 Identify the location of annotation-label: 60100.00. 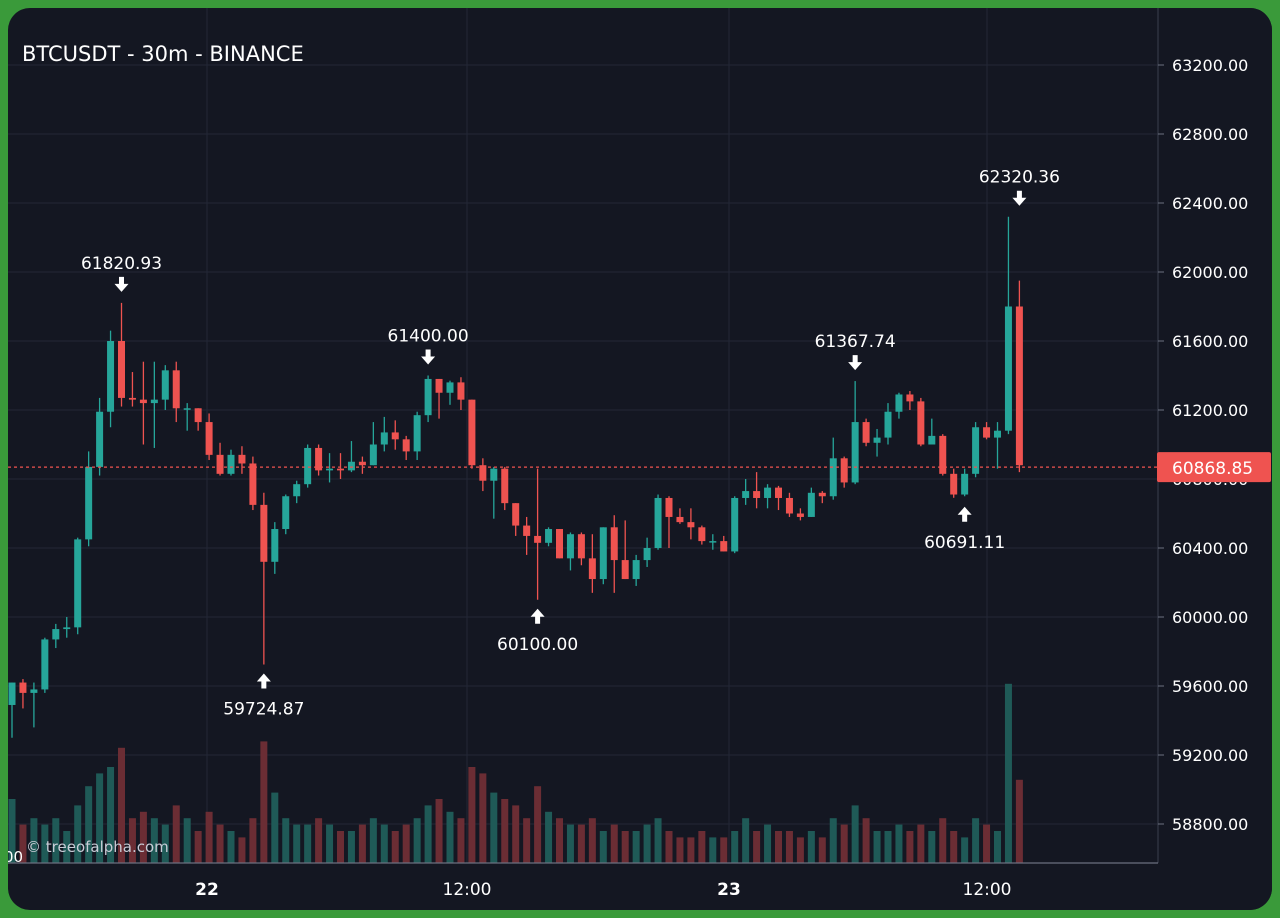
(537, 645).